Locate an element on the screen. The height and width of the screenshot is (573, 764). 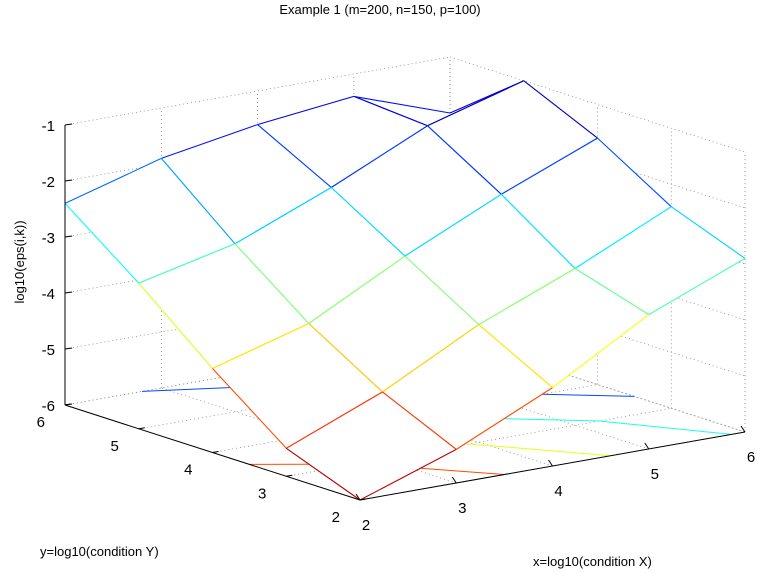
x-tick-label: 3 is located at coordinates (462, 508).